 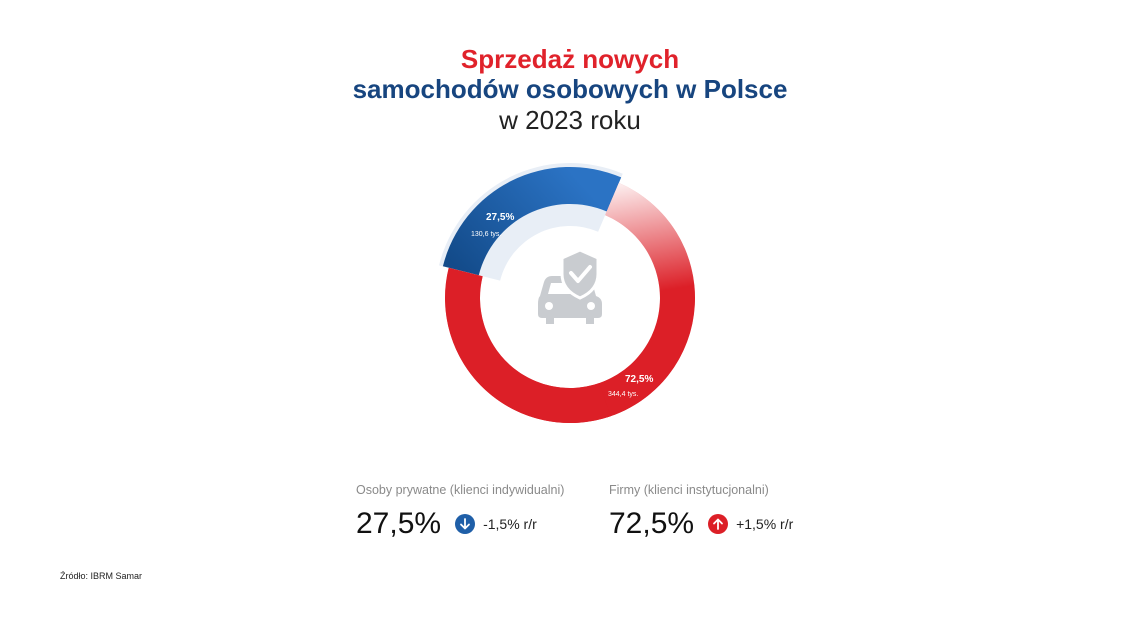 What do you see at coordinates (399, 523) in the screenshot?
I see `stat-value: 27,5%` at bounding box center [399, 523].